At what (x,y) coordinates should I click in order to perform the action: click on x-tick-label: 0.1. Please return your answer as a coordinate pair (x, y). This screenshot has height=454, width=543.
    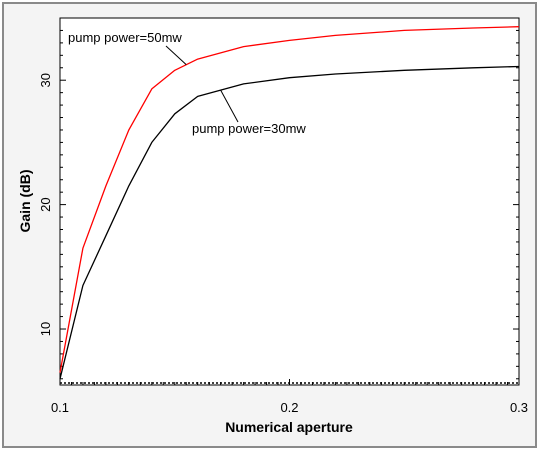
    Looking at the image, I should click on (60, 407).